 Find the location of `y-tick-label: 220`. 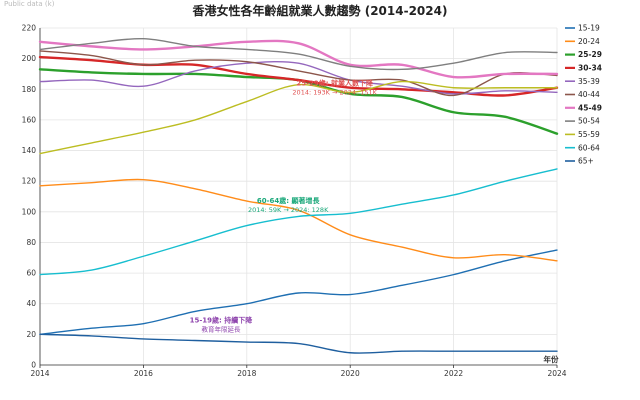

y-tick-label: 220 is located at coordinates (29, 28).